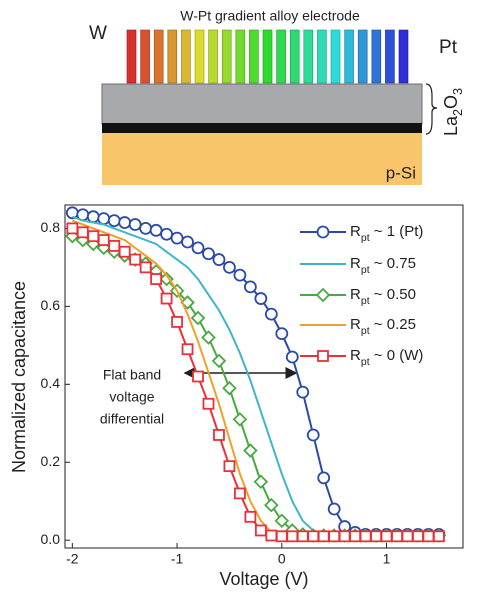  I want to click on legend-label: Rpt ~ 0 (W), so click(386, 357).